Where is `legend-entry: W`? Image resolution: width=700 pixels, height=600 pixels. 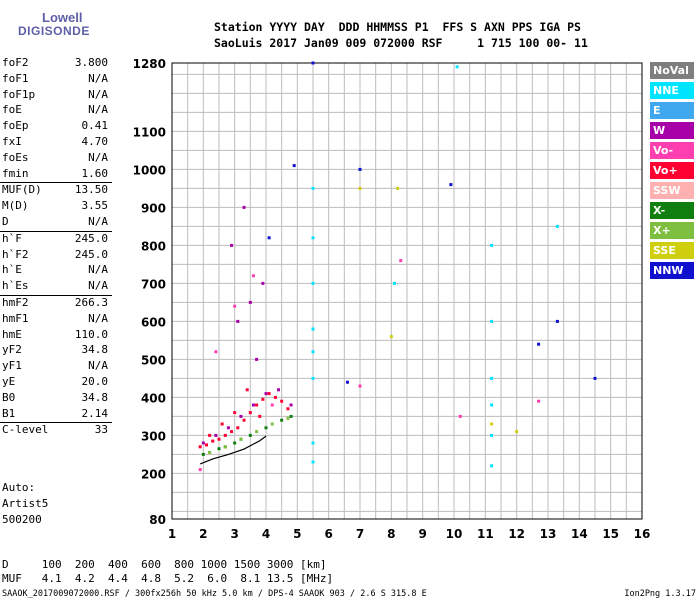 legend-entry: W is located at coordinates (672, 130).